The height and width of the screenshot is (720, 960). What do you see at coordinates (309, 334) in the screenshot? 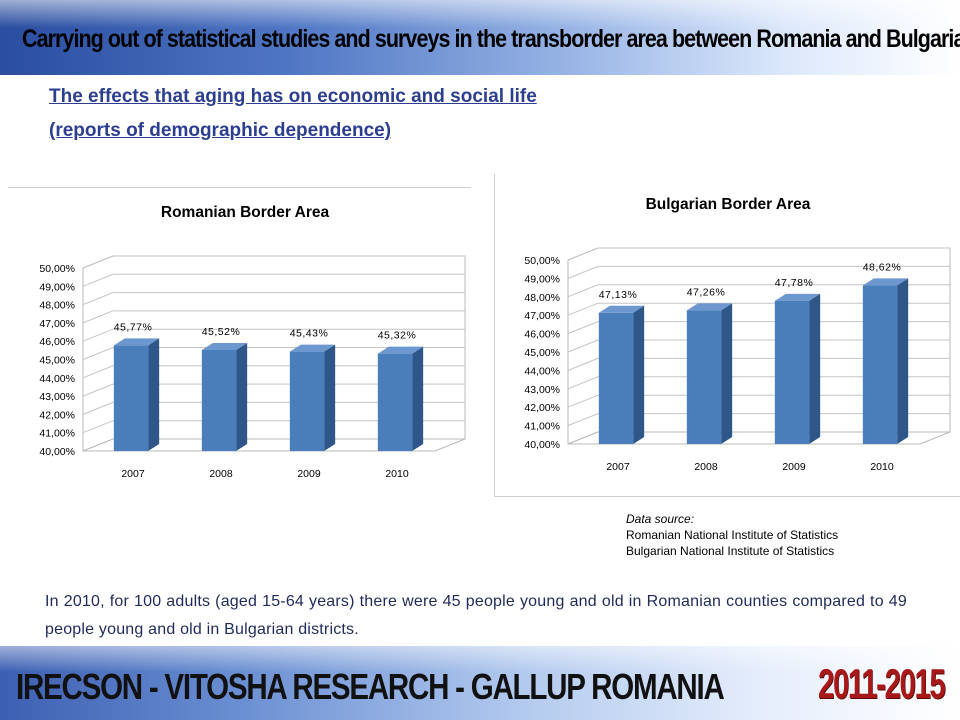
I see `bar-value-label: 45,43%` at bounding box center [309, 334].